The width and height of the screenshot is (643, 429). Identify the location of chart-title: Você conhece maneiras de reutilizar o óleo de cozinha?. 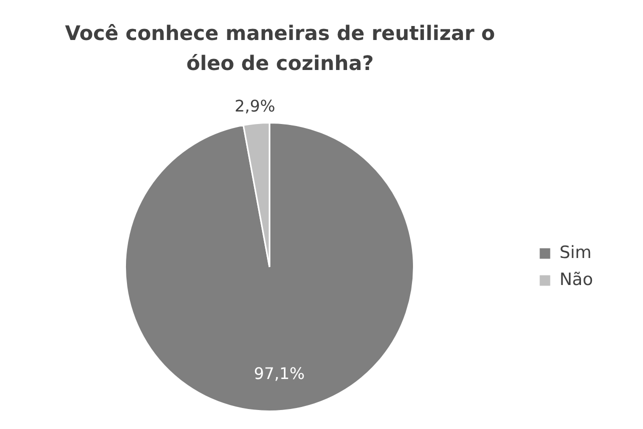
(280, 48).